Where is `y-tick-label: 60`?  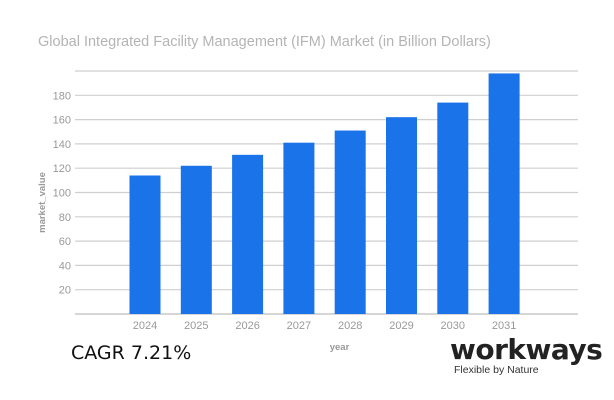
y-tick-label: 60 is located at coordinates (65, 242).